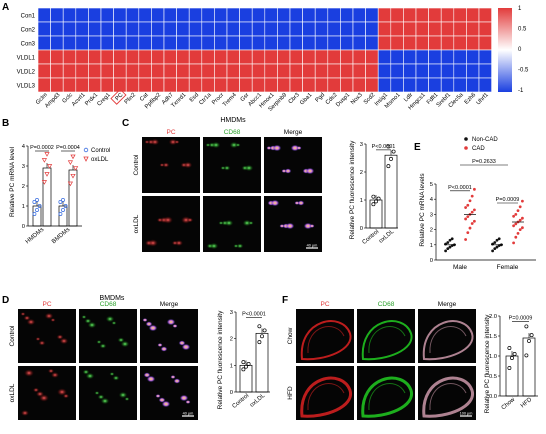 This screenshot has height=434, width=546. I want to click on x-tick-label: Female, so click(508, 267).